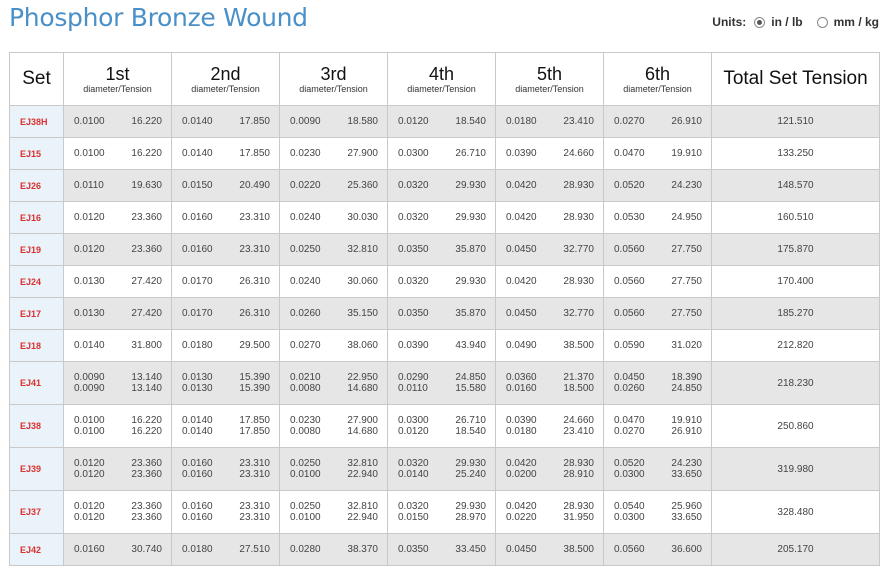  Describe the element at coordinates (629, 153) in the screenshot. I see `diameter-value: 0.0470` at that location.